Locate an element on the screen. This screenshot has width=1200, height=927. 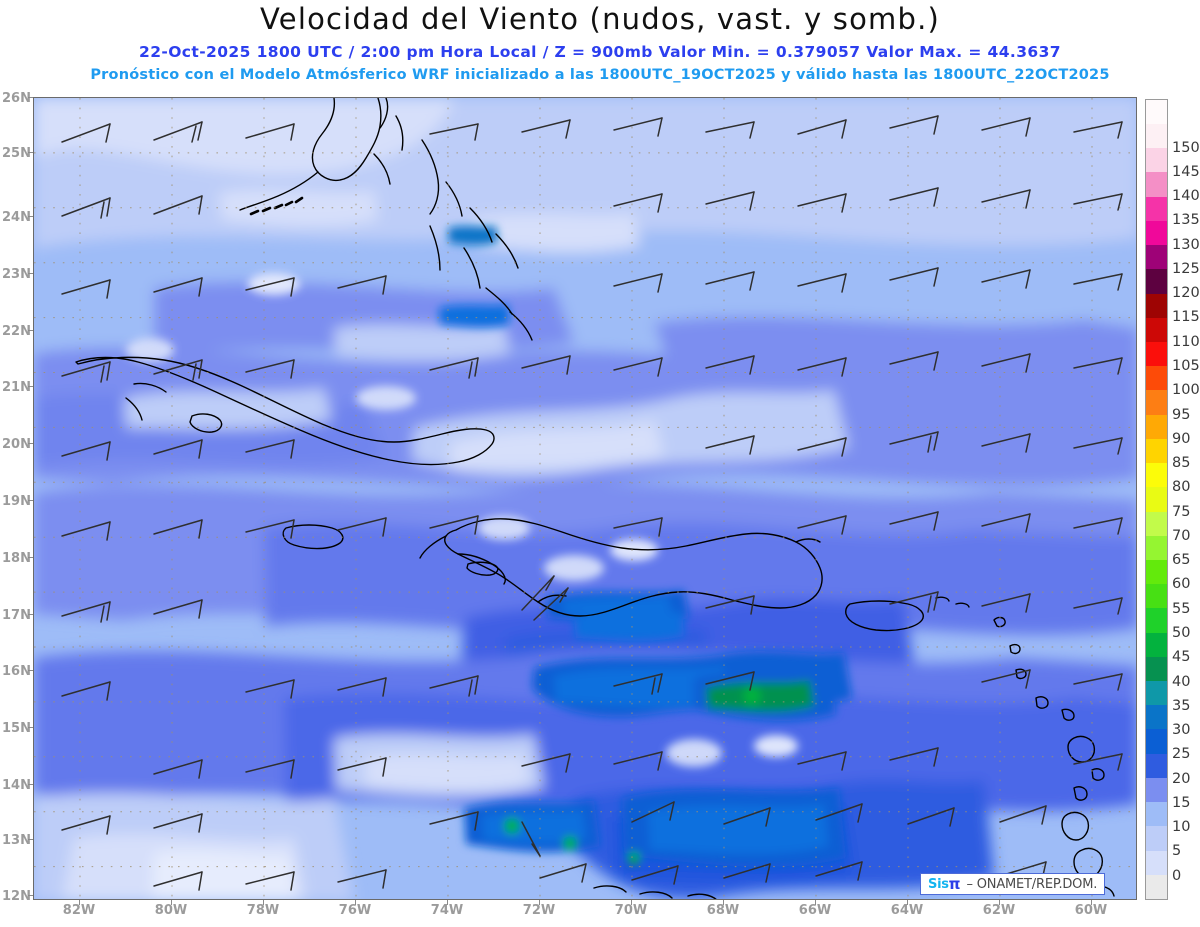
lat-tick-19n is located at coordinates (30, 500).